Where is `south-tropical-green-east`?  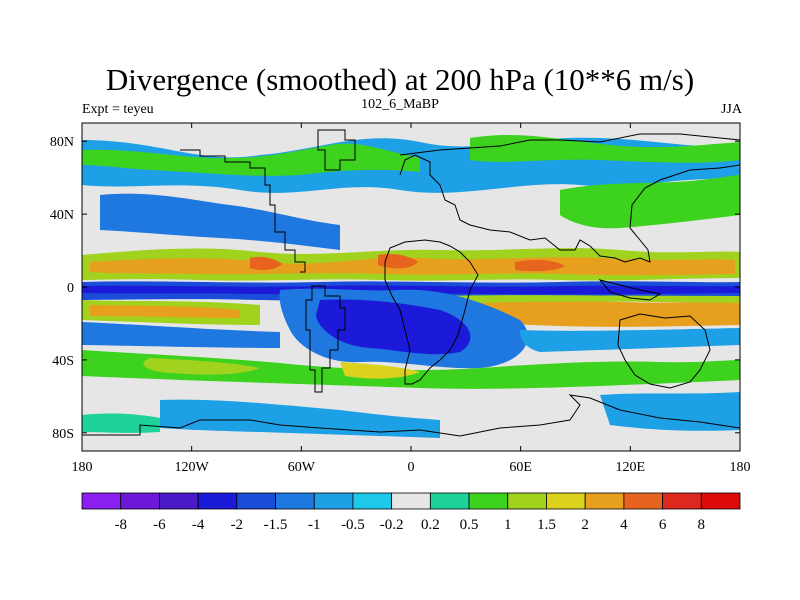
south-tropical-green-east is located at coordinates (590, 299).